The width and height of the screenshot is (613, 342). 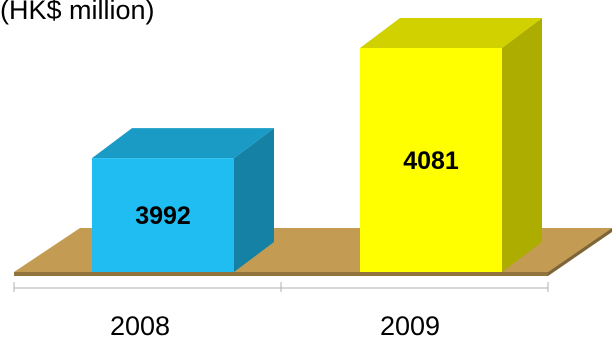 What do you see at coordinates (281, 274) in the screenshot?
I see `chart-floor-edge` at bounding box center [281, 274].